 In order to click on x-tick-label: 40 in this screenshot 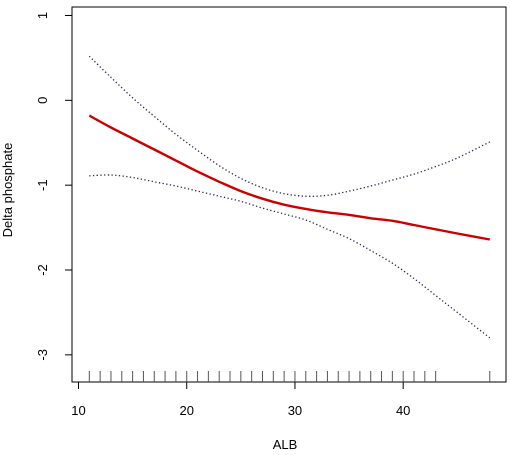, I will do `click(403, 410)`.